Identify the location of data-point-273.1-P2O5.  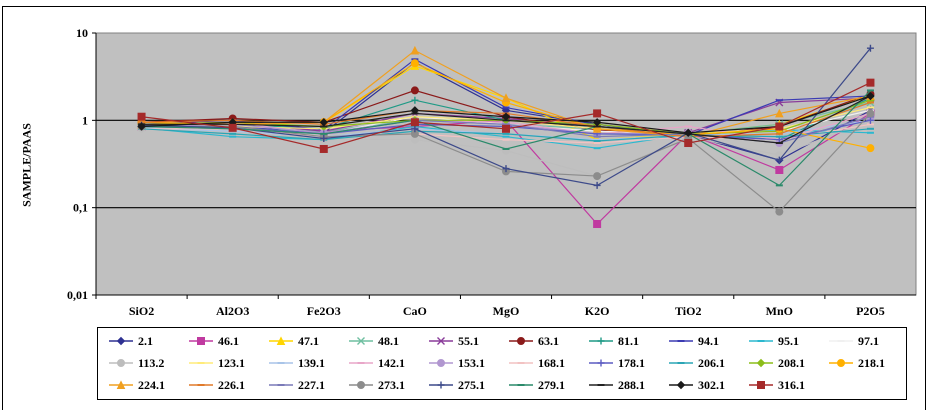
(870, 113).